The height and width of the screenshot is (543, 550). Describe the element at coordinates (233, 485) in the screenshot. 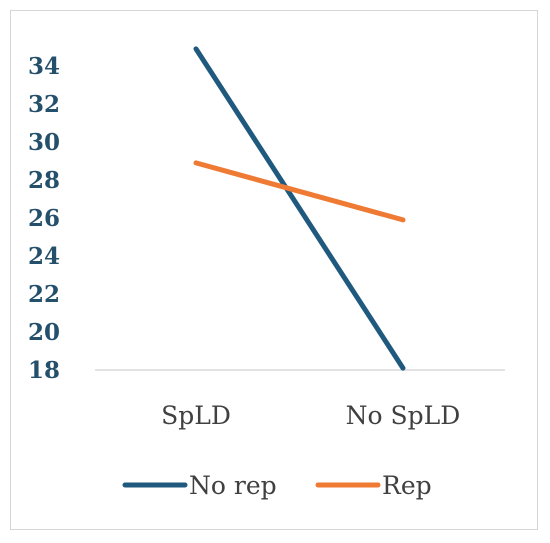

I see `legend-label: No rep` at that location.